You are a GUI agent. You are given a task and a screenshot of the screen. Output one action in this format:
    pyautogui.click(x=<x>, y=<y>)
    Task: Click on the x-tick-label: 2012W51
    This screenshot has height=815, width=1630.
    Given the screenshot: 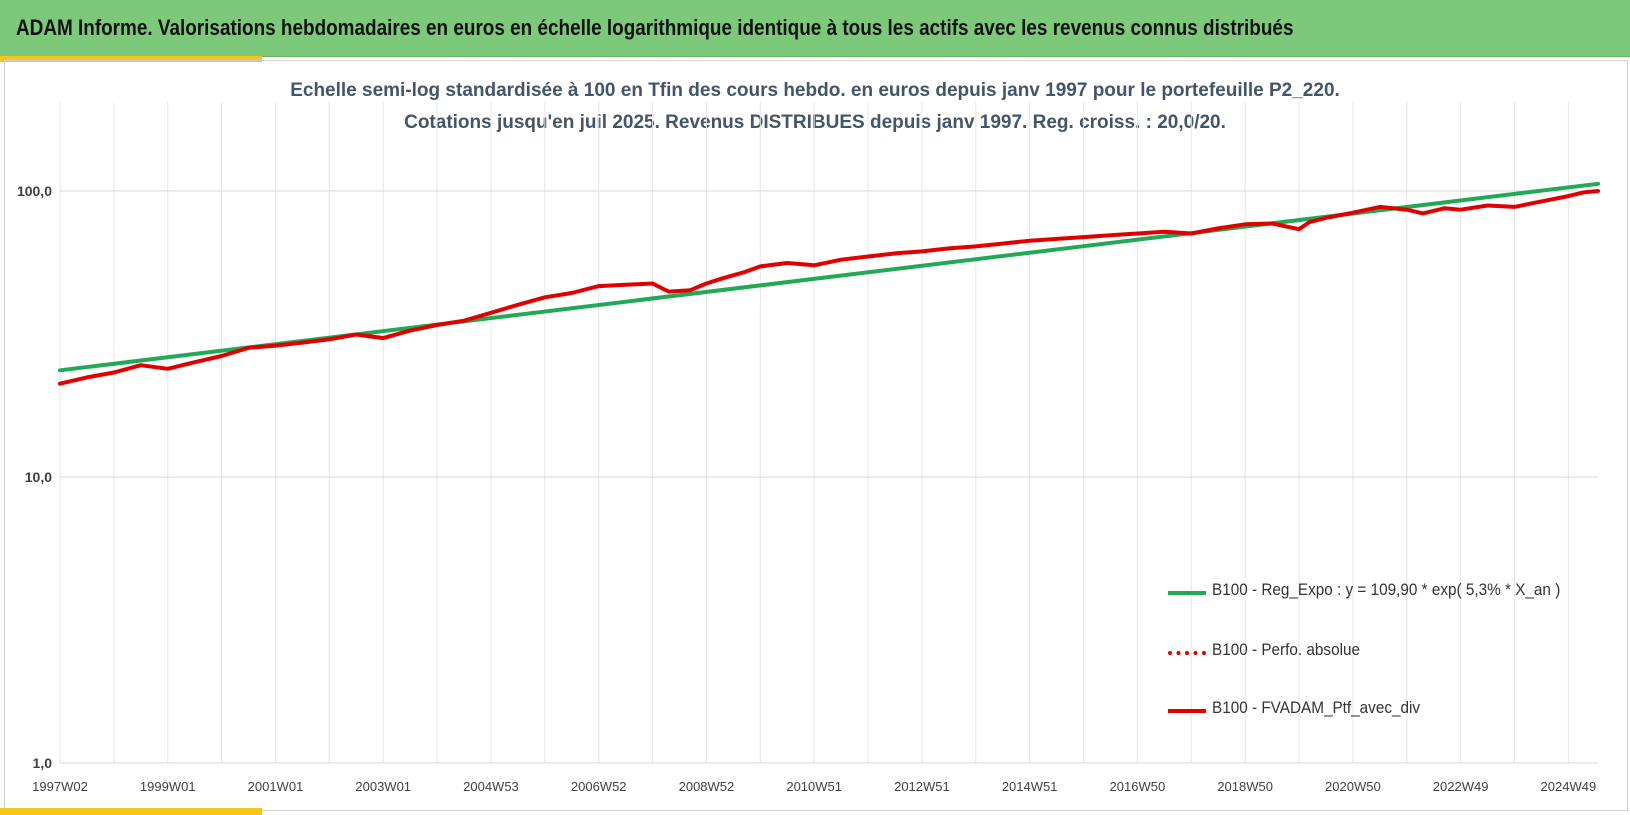 What is the action you would take?
    pyautogui.click(x=922, y=786)
    